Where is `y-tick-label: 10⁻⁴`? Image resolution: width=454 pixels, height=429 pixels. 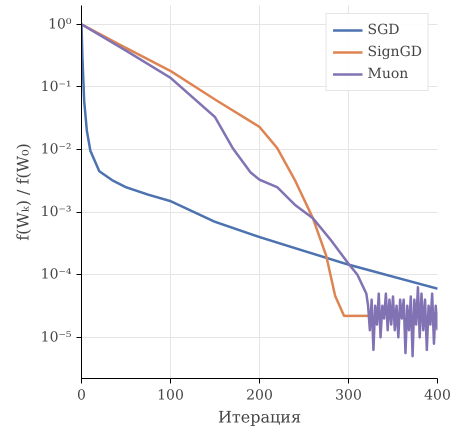
y-tick-label: 10⁻⁴ is located at coordinates (56, 274).